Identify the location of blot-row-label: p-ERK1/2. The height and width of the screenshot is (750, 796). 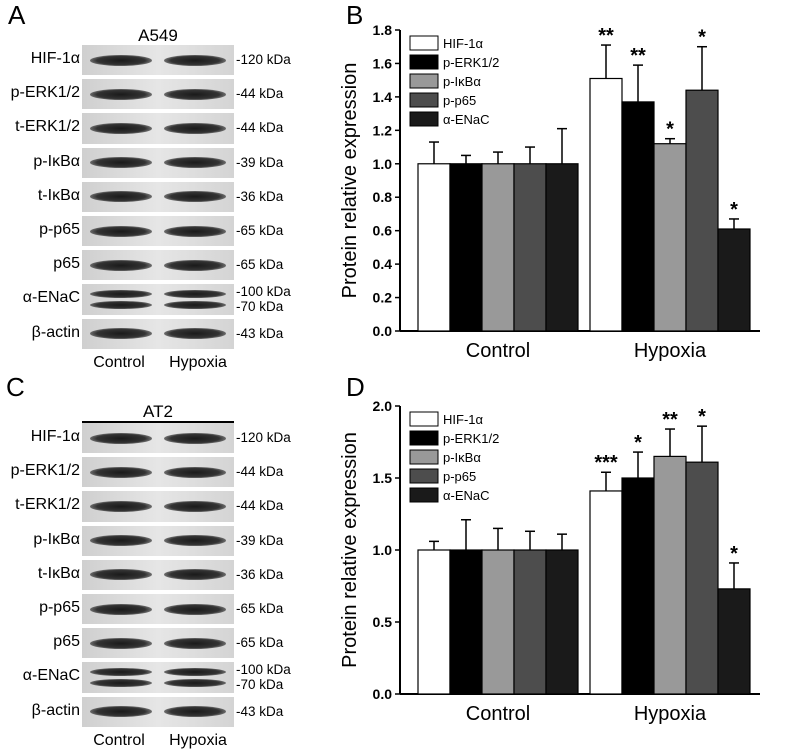
(45, 93).